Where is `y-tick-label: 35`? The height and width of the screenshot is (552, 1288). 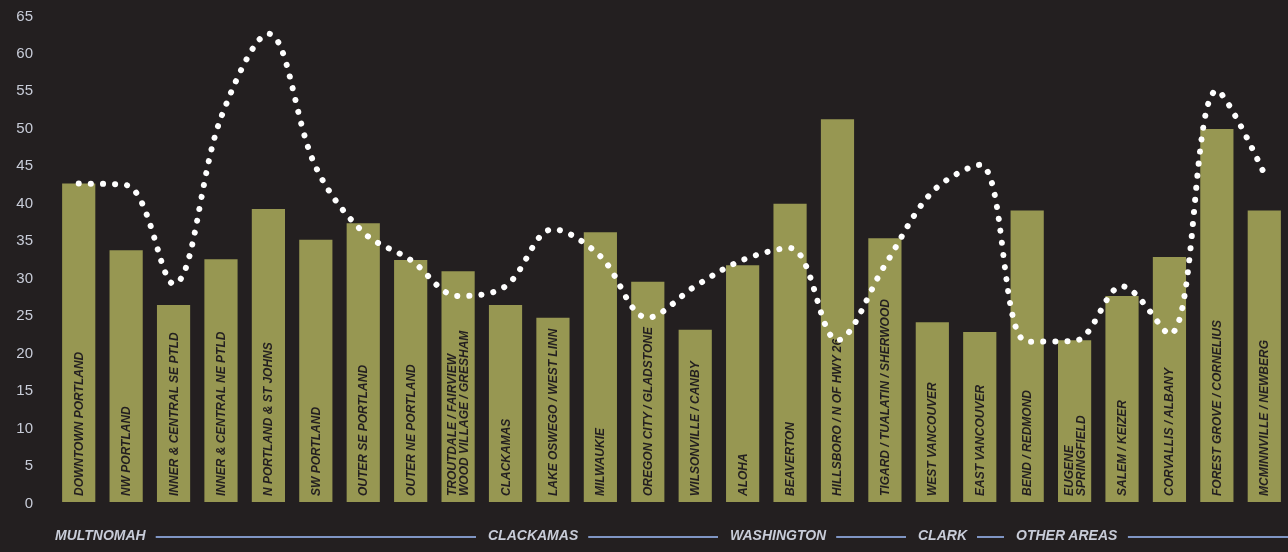 y-tick-label: 35 is located at coordinates (24, 240).